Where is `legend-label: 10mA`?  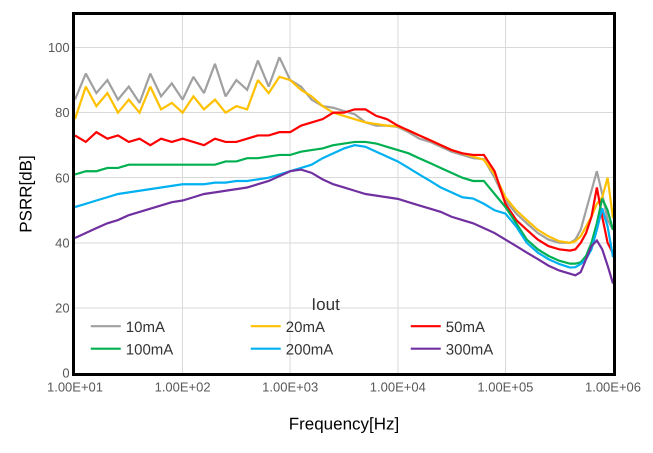 legend-label: 10mA is located at coordinates (145, 327).